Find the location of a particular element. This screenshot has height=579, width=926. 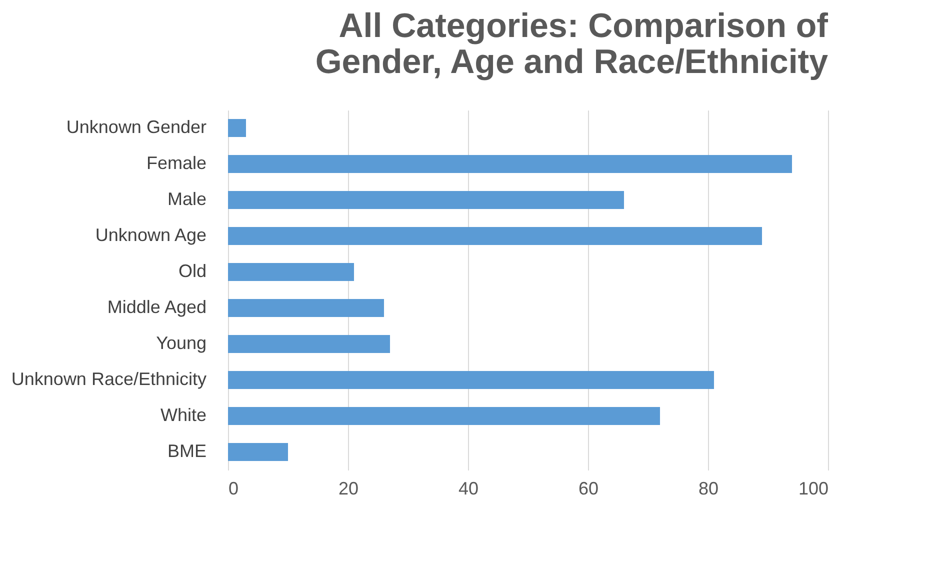

y-tick-label: Middle Aged is located at coordinates (156, 307).